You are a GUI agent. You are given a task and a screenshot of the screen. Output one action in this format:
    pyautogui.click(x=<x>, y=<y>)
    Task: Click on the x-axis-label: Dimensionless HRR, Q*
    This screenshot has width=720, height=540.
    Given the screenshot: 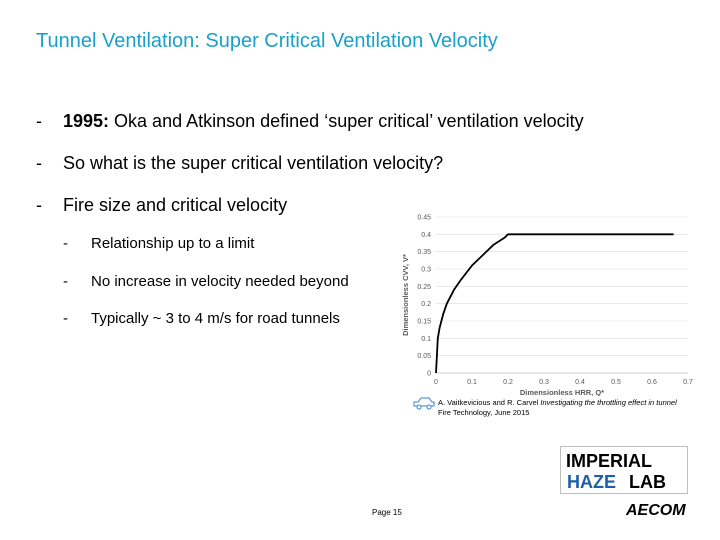 What is the action you would take?
    pyautogui.click(x=562, y=392)
    